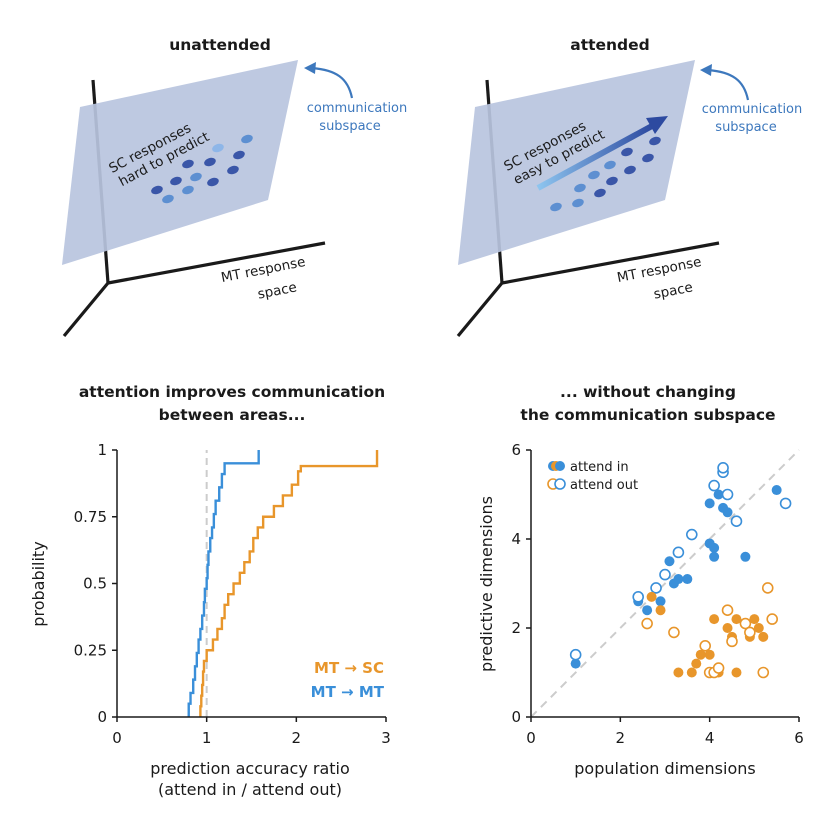 This screenshot has height=824, width=828. I want to click on communication-subspace-plane, so click(576, 162).